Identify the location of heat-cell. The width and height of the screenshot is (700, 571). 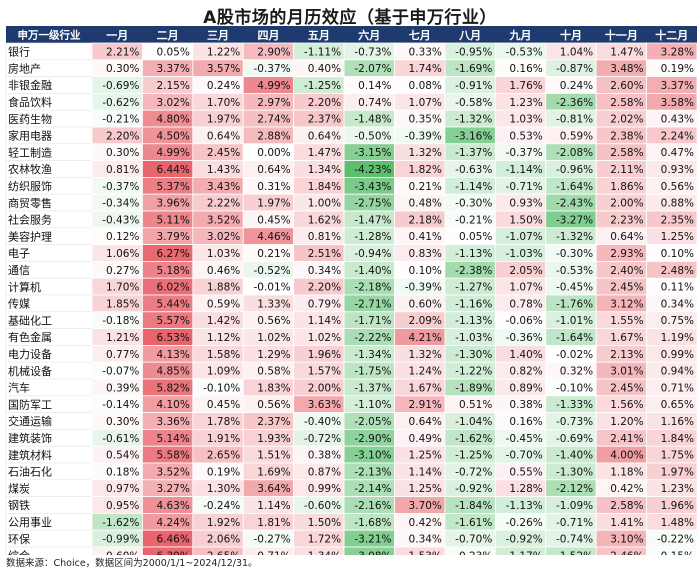
(319, 550).